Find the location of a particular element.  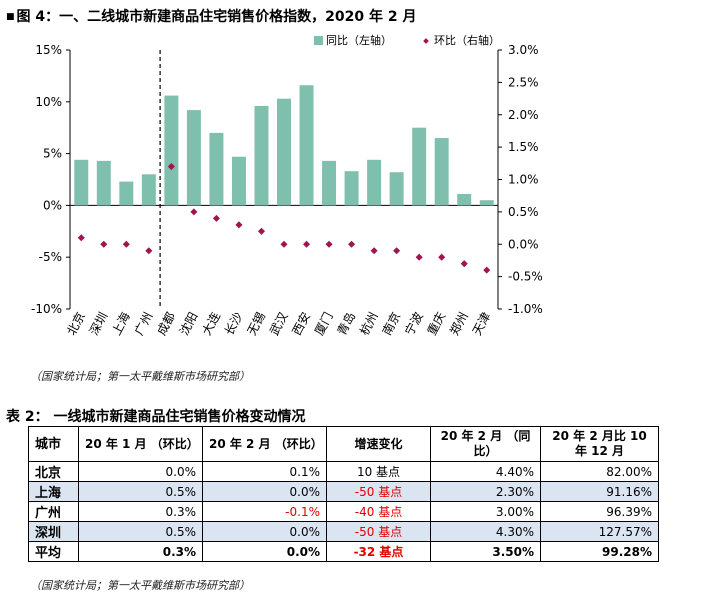

right-tick-label: -0.5% is located at coordinates (525, 277).